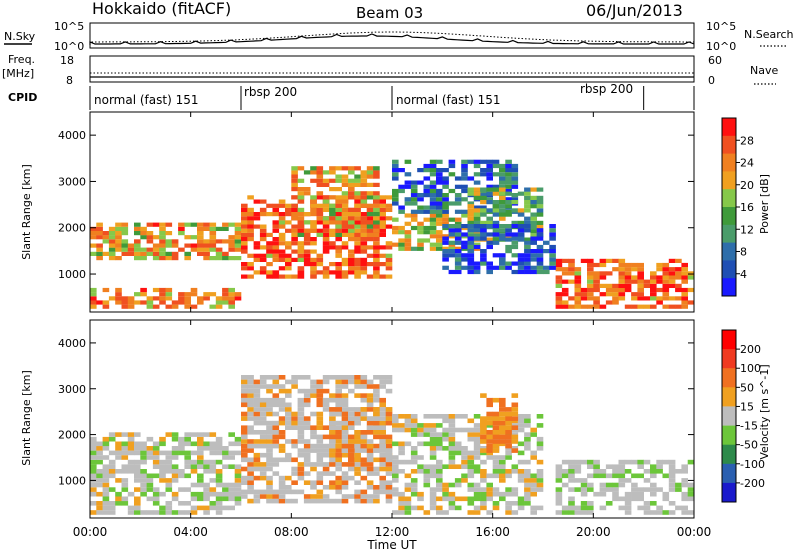 The height and width of the screenshot is (554, 800). I want to click on nave-tick-top: 60, so click(715, 60).